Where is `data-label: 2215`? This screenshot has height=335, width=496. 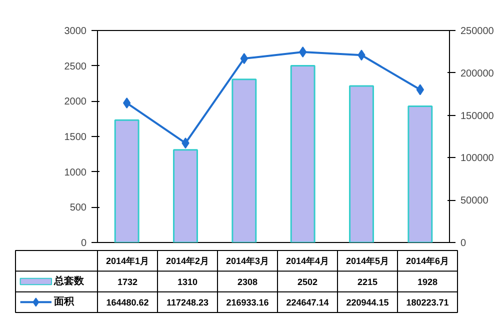
data-label: 2215 is located at coordinates (367, 282).